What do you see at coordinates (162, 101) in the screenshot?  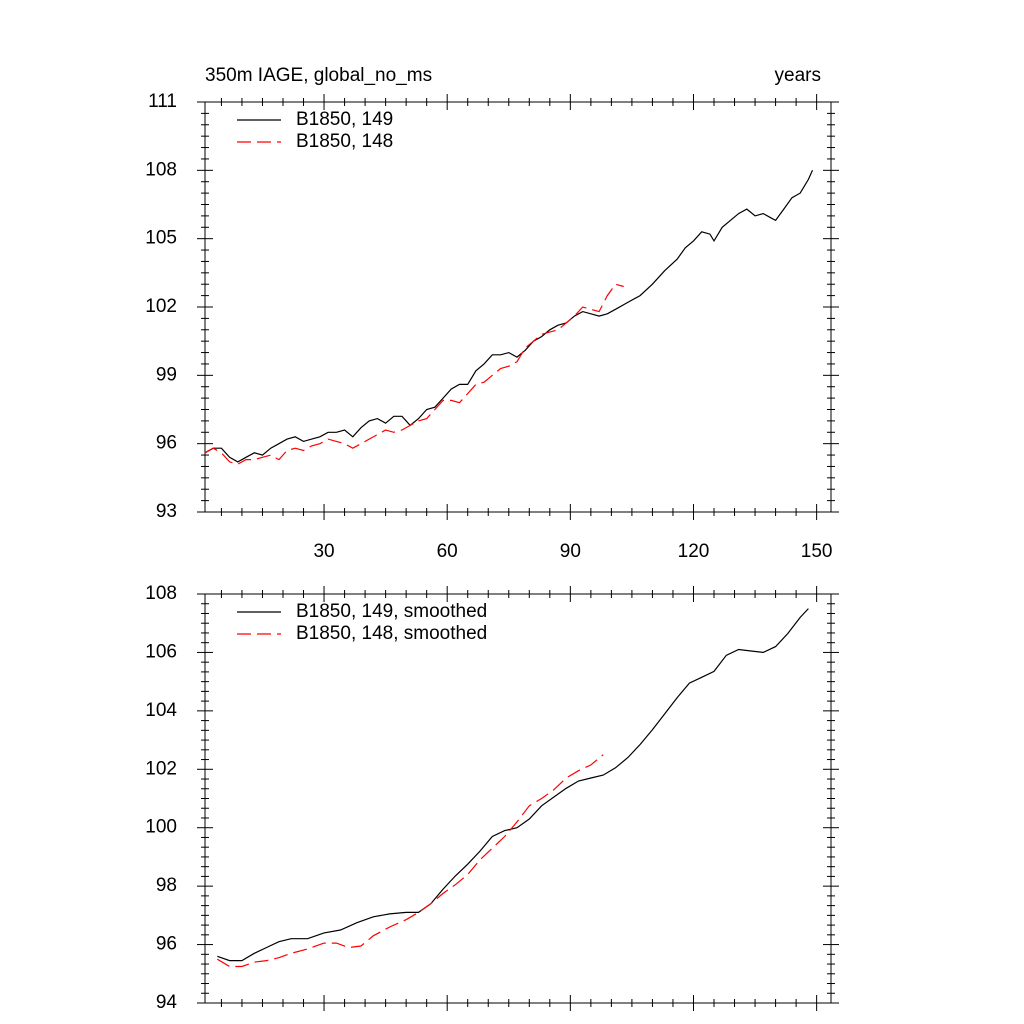 I see `y-tick-label: 111` at bounding box center [162, 101].